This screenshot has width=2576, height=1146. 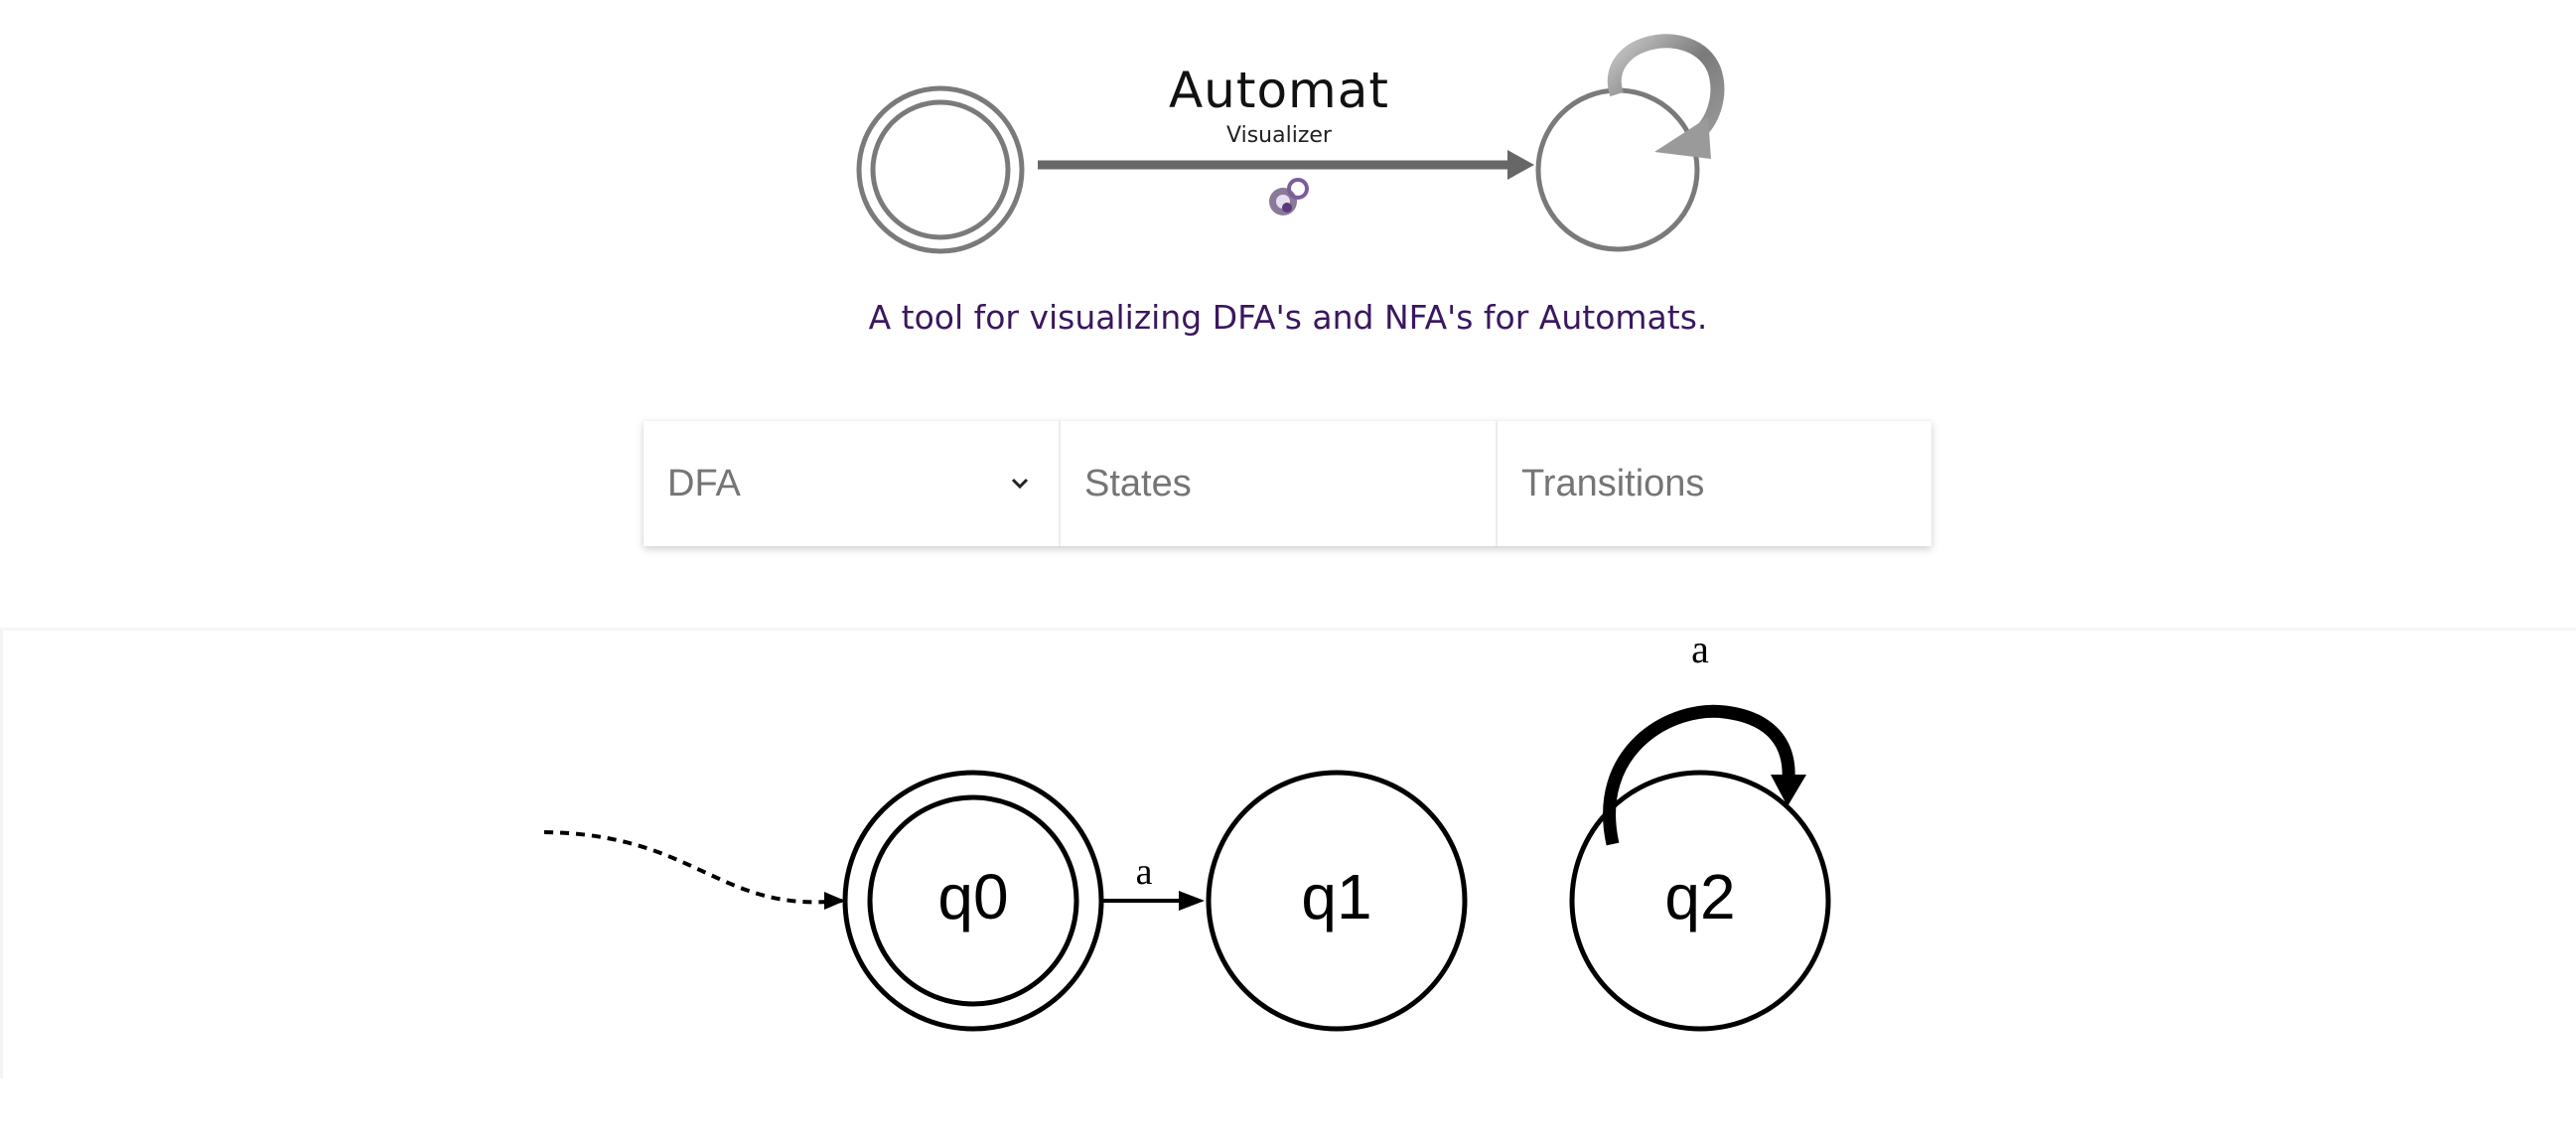 I want to click on automaton-type-value: DFA, so click(x=704, y=483).